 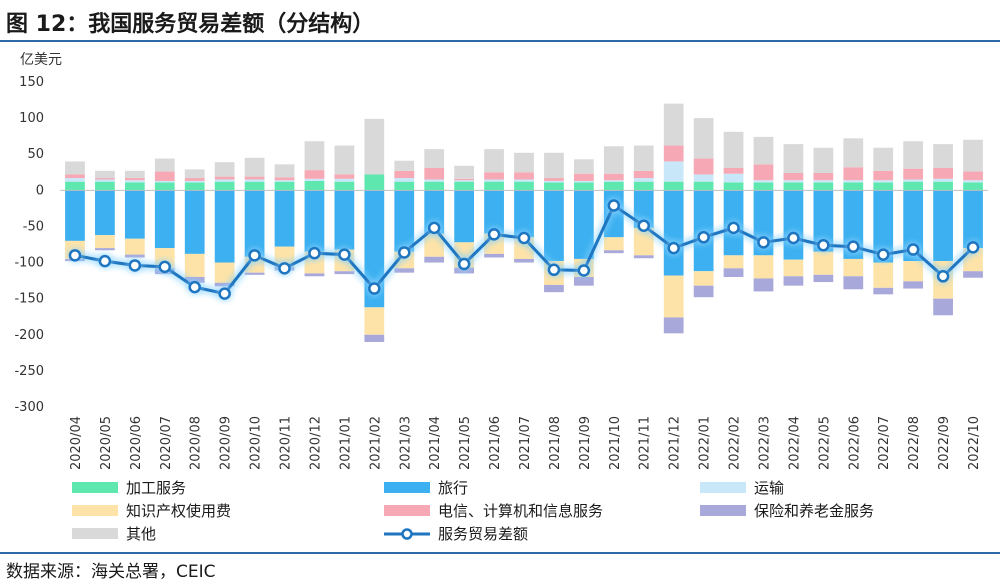 I want to click on x-tick-label: 2021/10, so click(x=615, y=443).